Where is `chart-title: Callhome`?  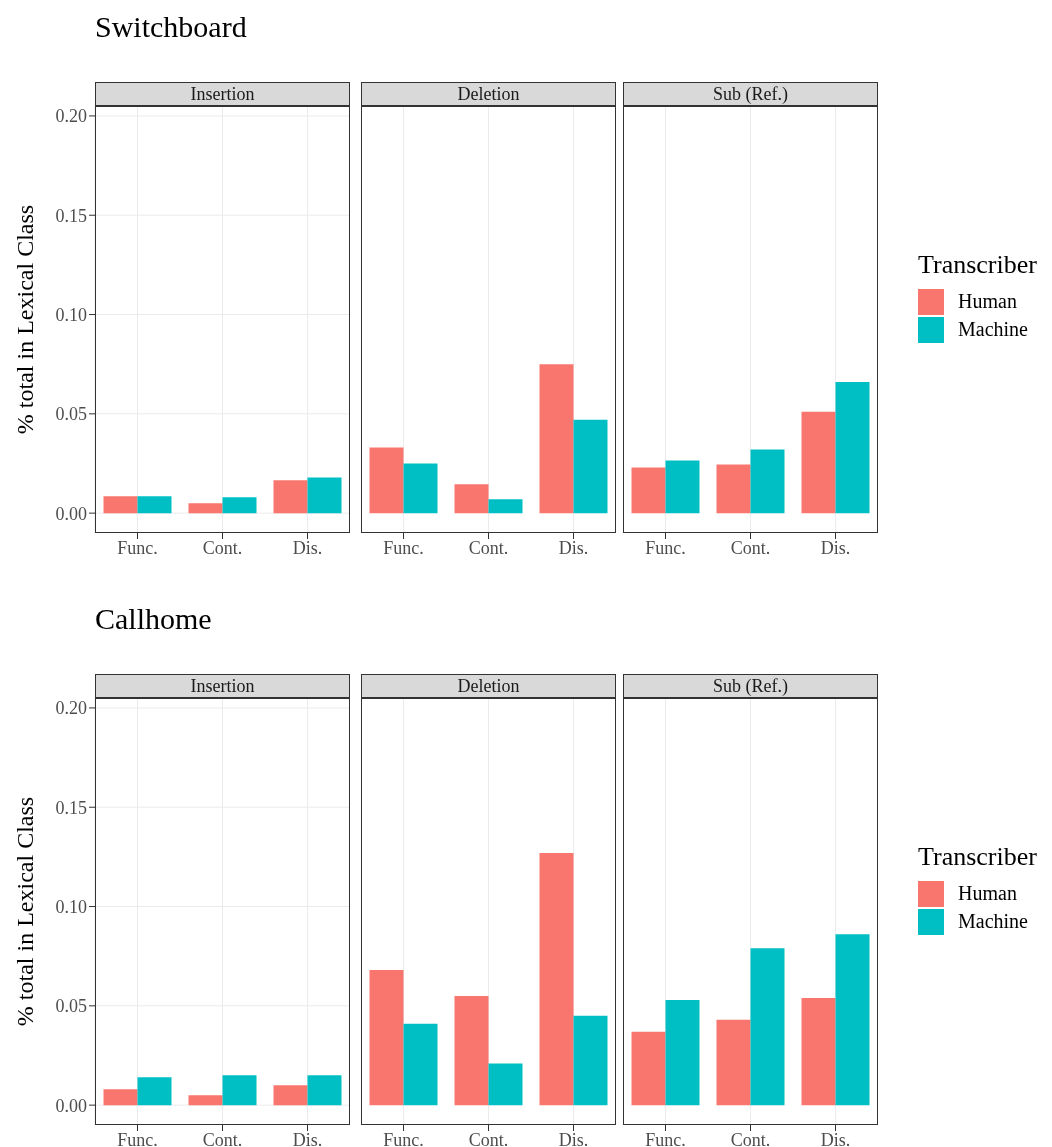
chart-title: Callhome is located at coordinates (153, 619).